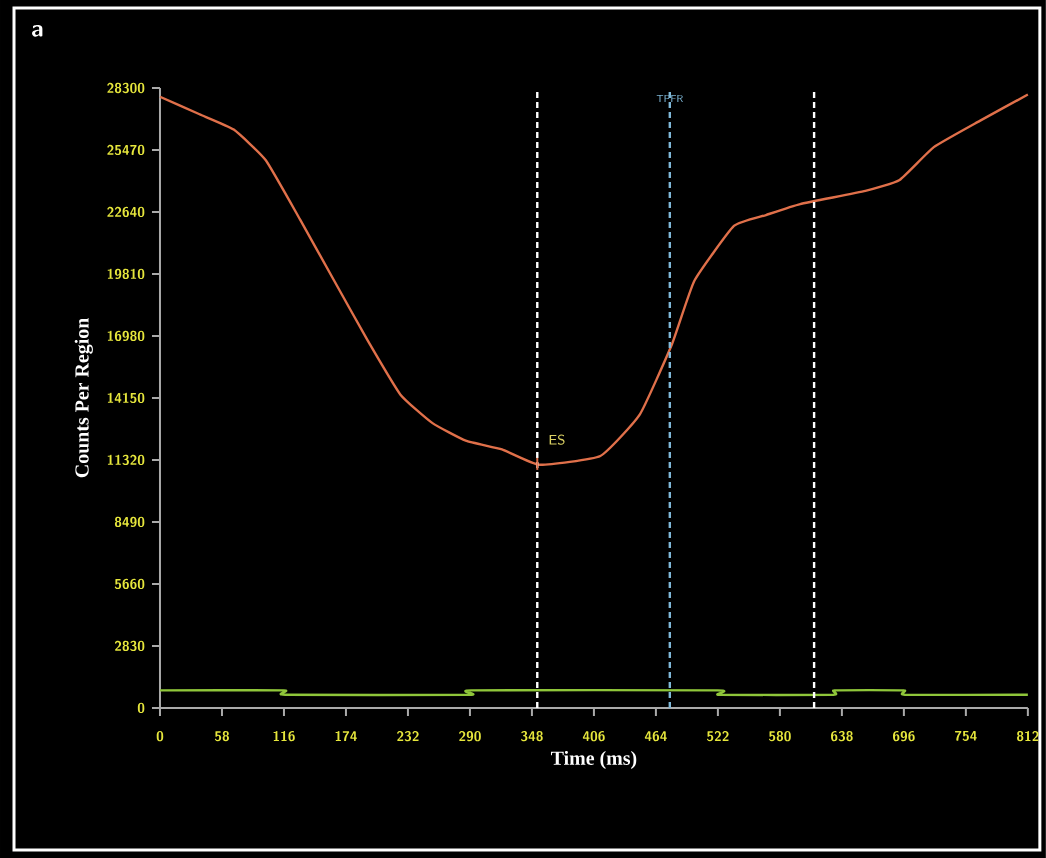  I want to click on y-axis-title: Counts Per Region, so click(83, 398).